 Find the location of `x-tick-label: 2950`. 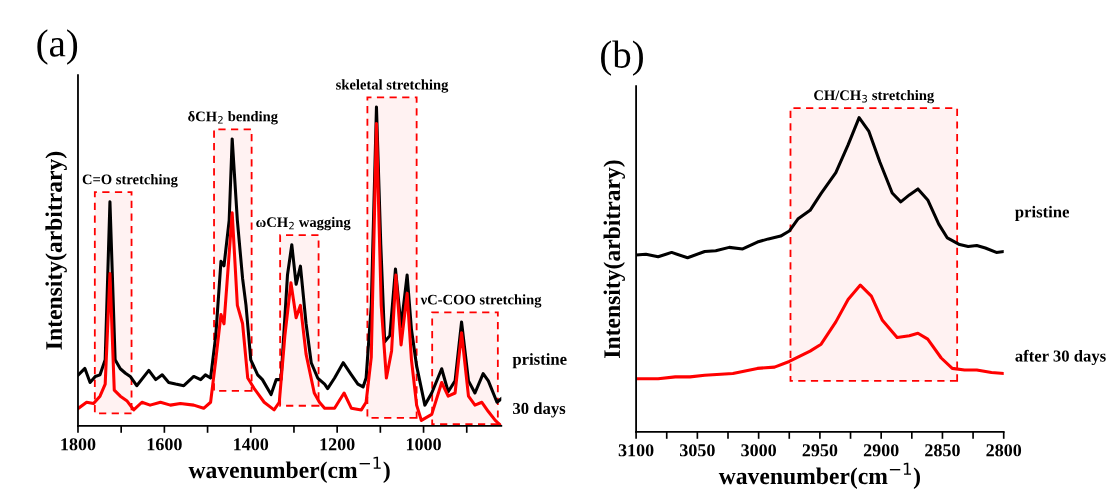

x-tick-label: 2950 is located at coordinates (820, 450).